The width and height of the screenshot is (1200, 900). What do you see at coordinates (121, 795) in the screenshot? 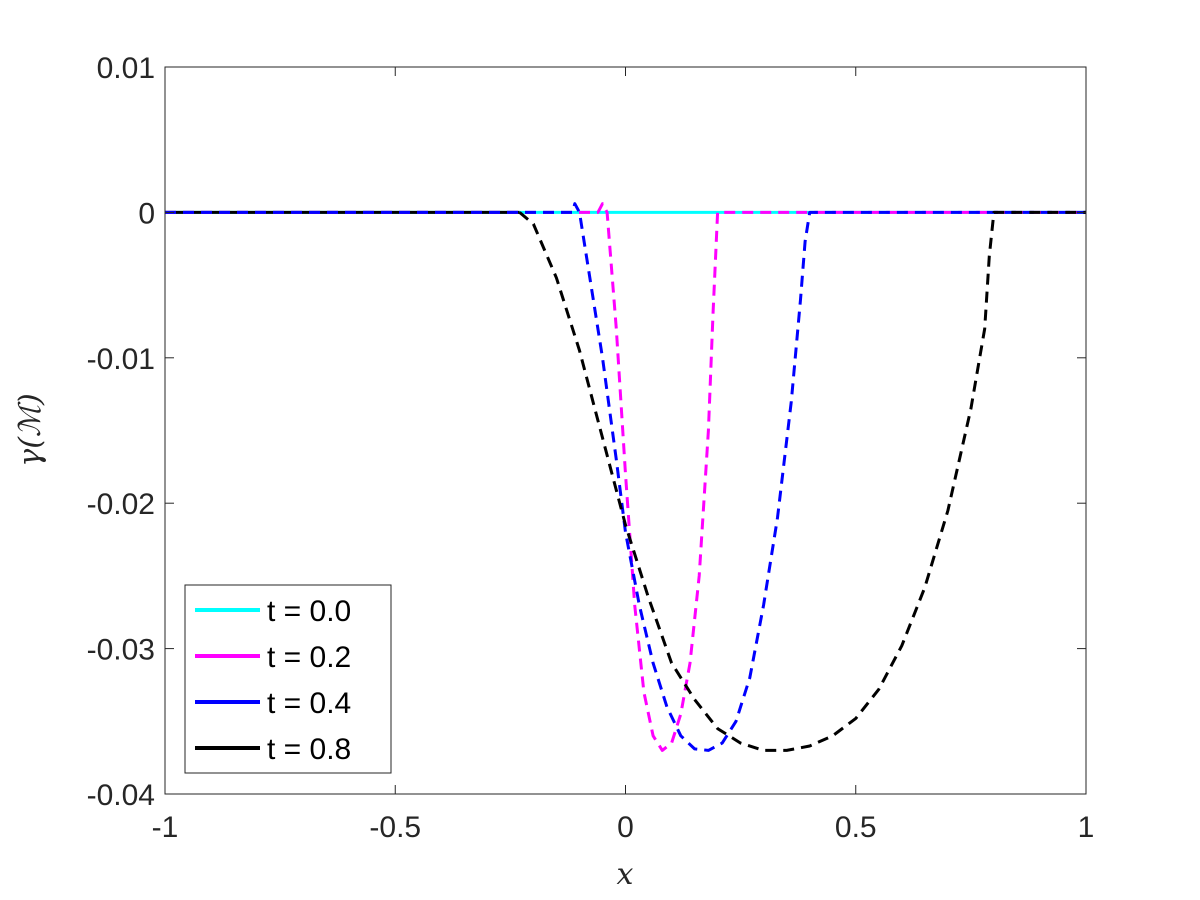
I see `y-tick-label: -0.04` at bounding box center [121, 795].